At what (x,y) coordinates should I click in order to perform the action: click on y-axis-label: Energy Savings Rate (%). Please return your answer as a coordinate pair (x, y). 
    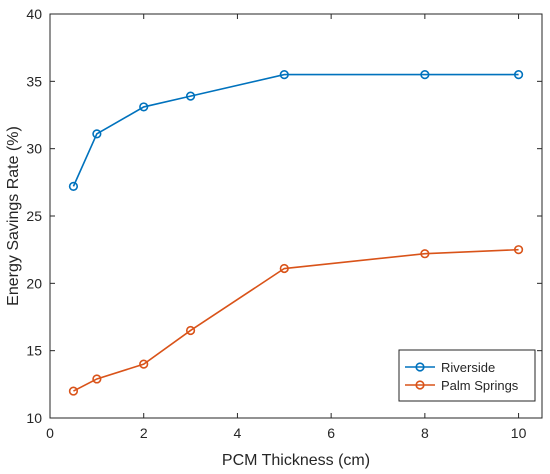
    Looking at the image, I should click on (13, 216).